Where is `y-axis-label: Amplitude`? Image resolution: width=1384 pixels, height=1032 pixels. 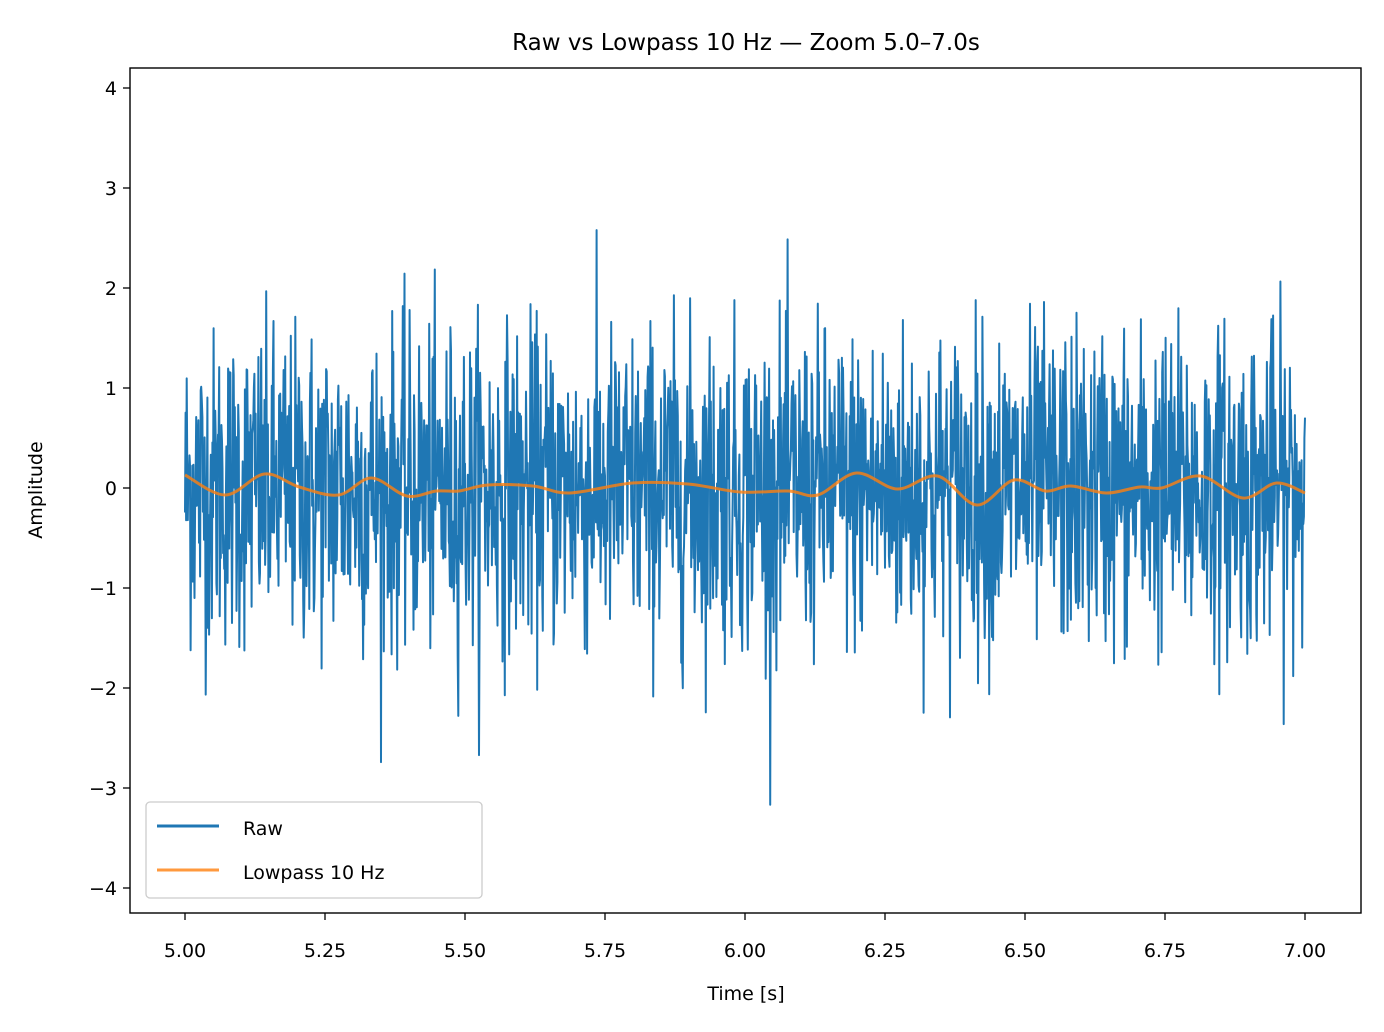
y-axis-label: Amplitude is located at coordinates (36, 489).